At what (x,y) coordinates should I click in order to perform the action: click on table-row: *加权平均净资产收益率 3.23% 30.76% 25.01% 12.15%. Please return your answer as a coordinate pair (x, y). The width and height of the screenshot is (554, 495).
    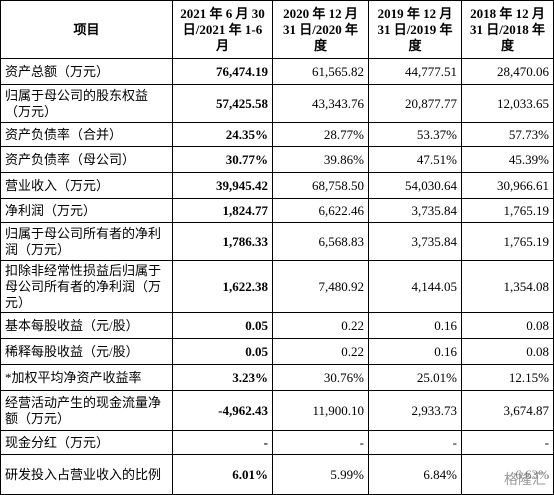
    Looking at the image, I should click on (277, 377).